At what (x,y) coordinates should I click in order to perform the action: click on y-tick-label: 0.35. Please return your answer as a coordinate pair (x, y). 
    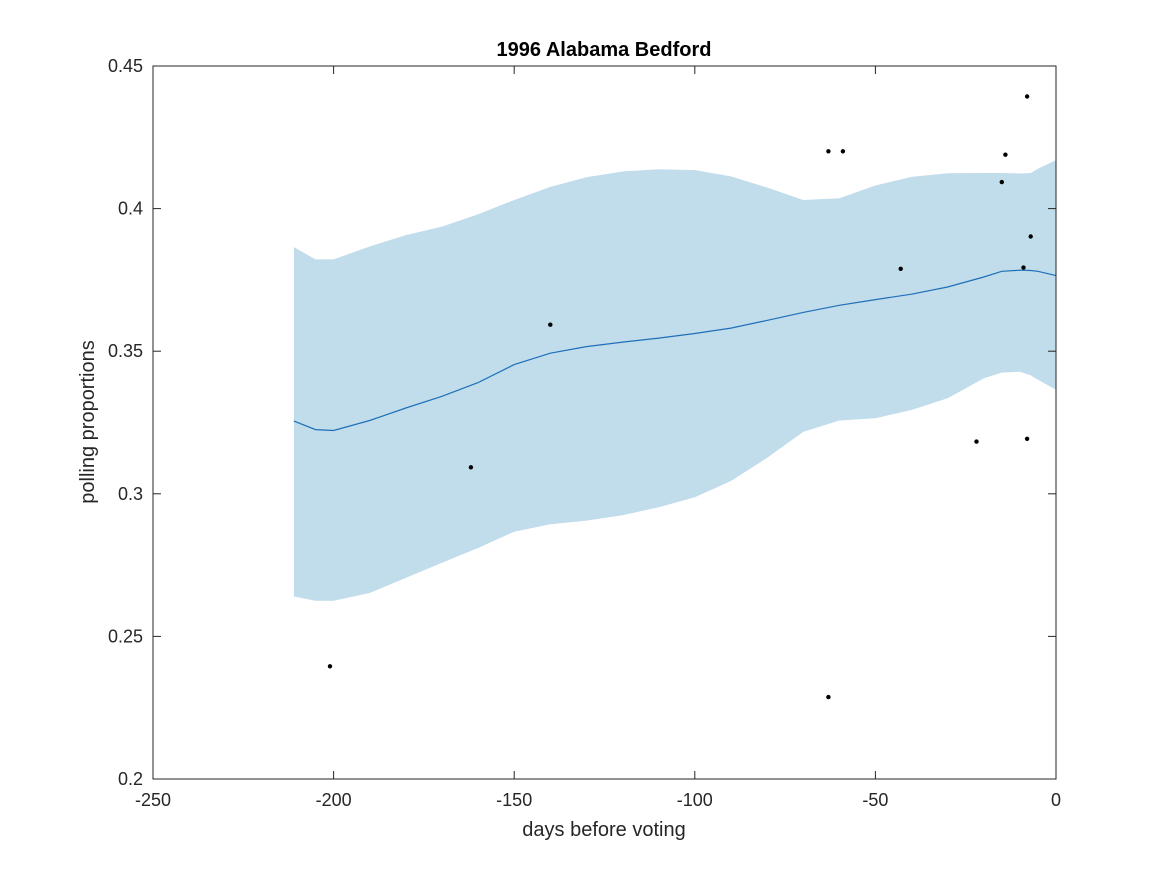
    Looking at the image, I should click on (125, 351).